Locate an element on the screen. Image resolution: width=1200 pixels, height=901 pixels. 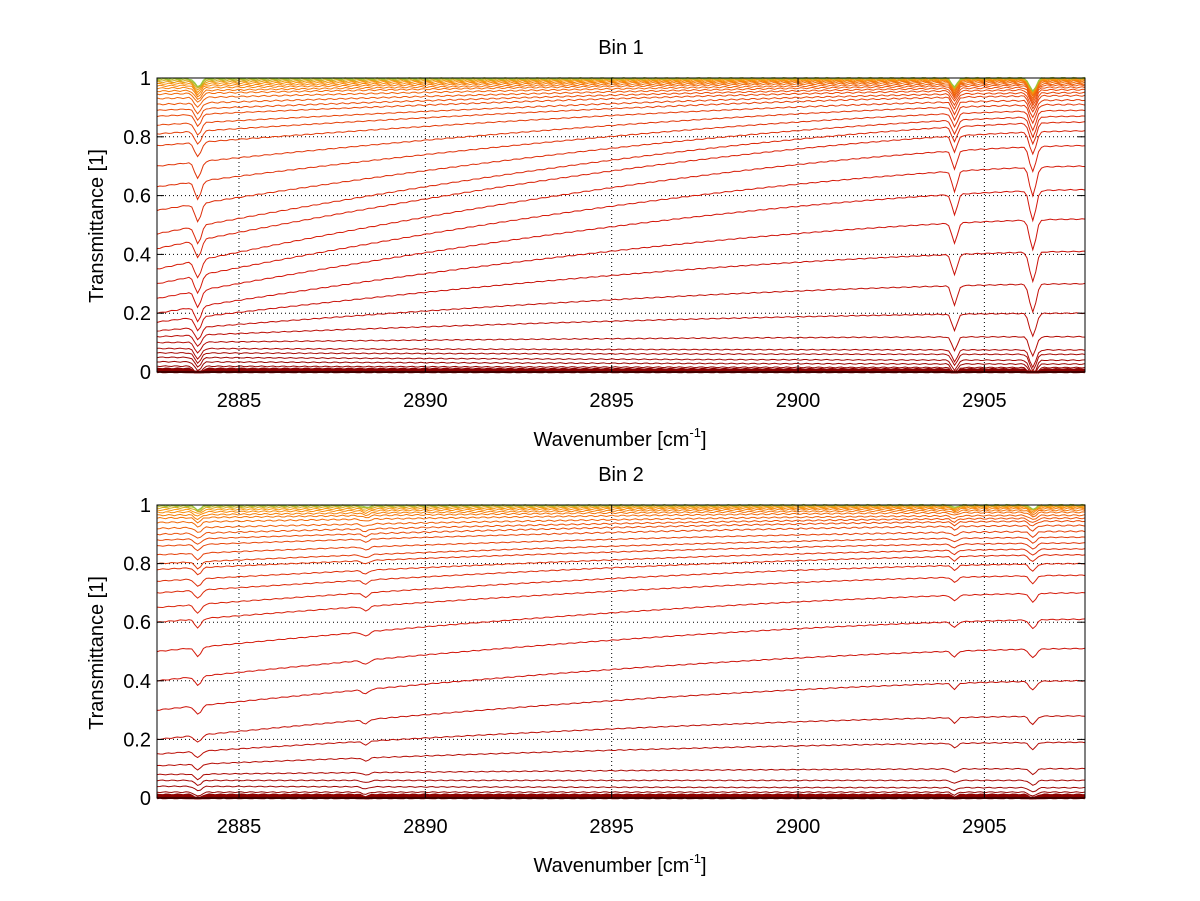
chart-title: Bin 2 is located at coordinates (621, 475).